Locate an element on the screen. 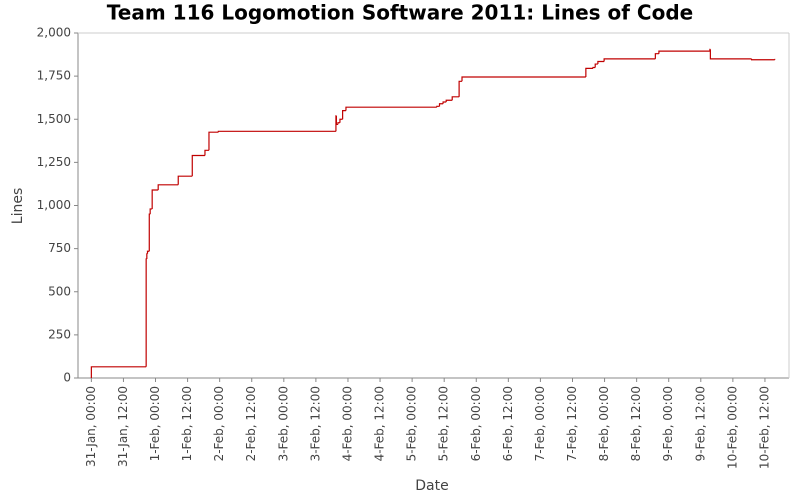 This screenshot has height=500, width=800. x-tick-label: 1-Feb, 00:00 is located at coordinates (155, 423).